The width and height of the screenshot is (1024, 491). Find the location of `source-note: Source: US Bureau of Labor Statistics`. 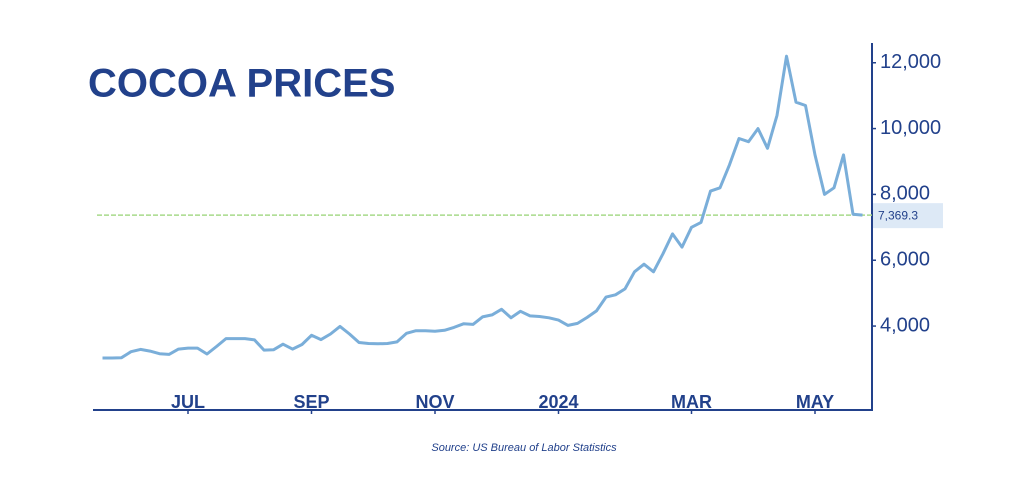

source-note: Source: US Bureau of Labor Statistics is located at coordinates (524, 448).